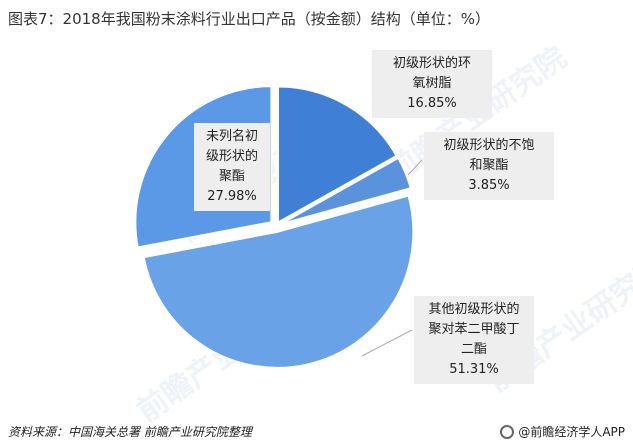  I want to click on slice-label-epoxy: 初级形状的环 氧树脂 16.85%, so click(432, 84).